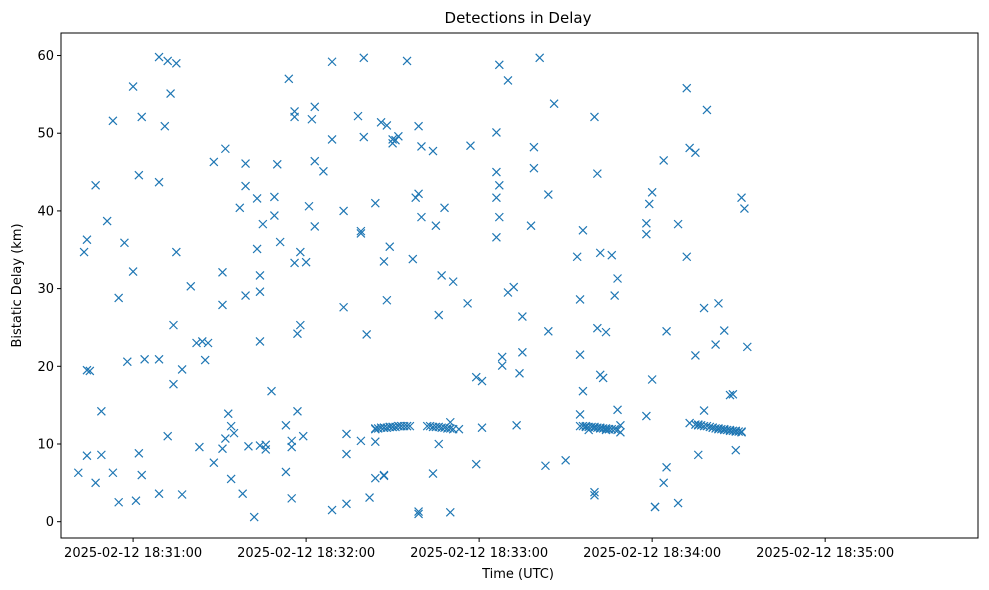 This screenshot has height=590, width=989. What do you see at coordinates (518, 18) in the screenshot?
I see `chart-title: Detections in Delay` at bounding box center [518, 18].